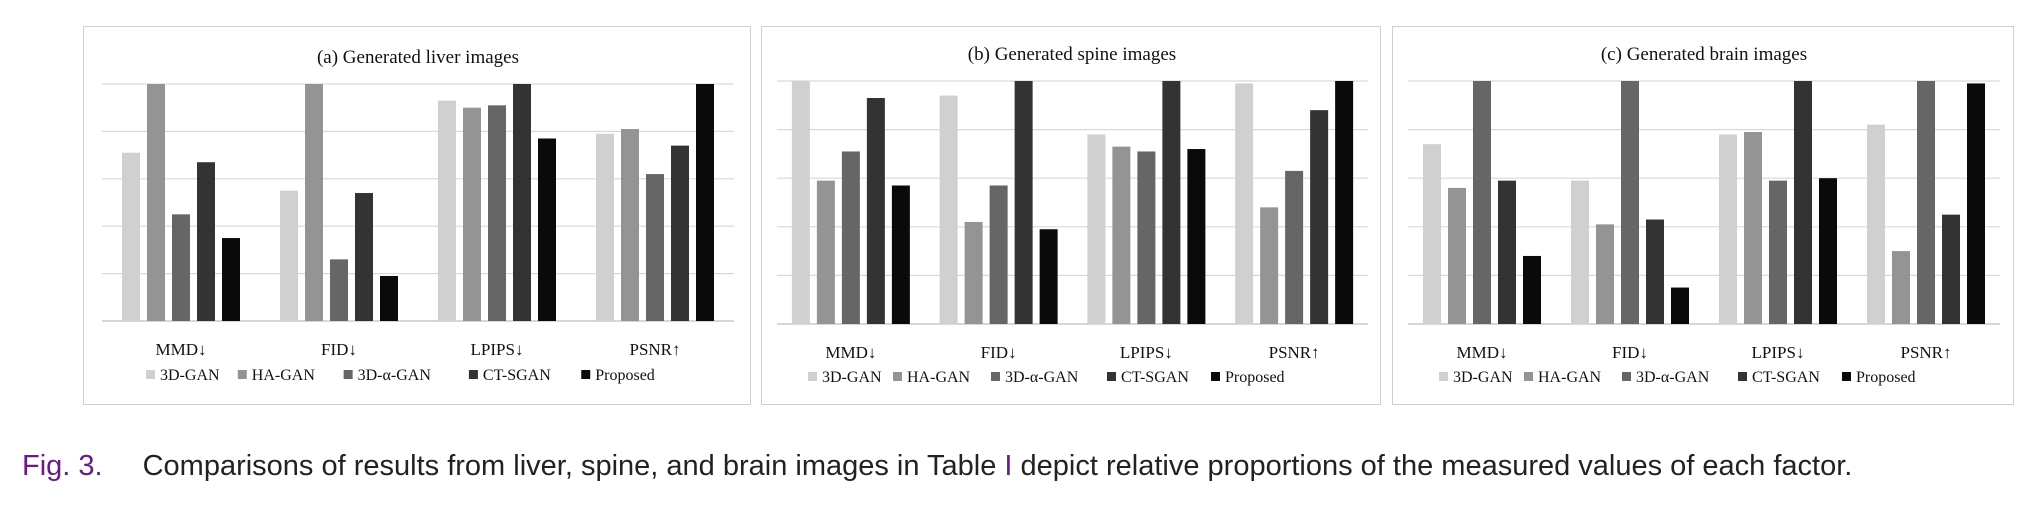 The height and width of the screenshot is (505, 2042). I want to click on caption-table-link: I, so click(1008, 466).